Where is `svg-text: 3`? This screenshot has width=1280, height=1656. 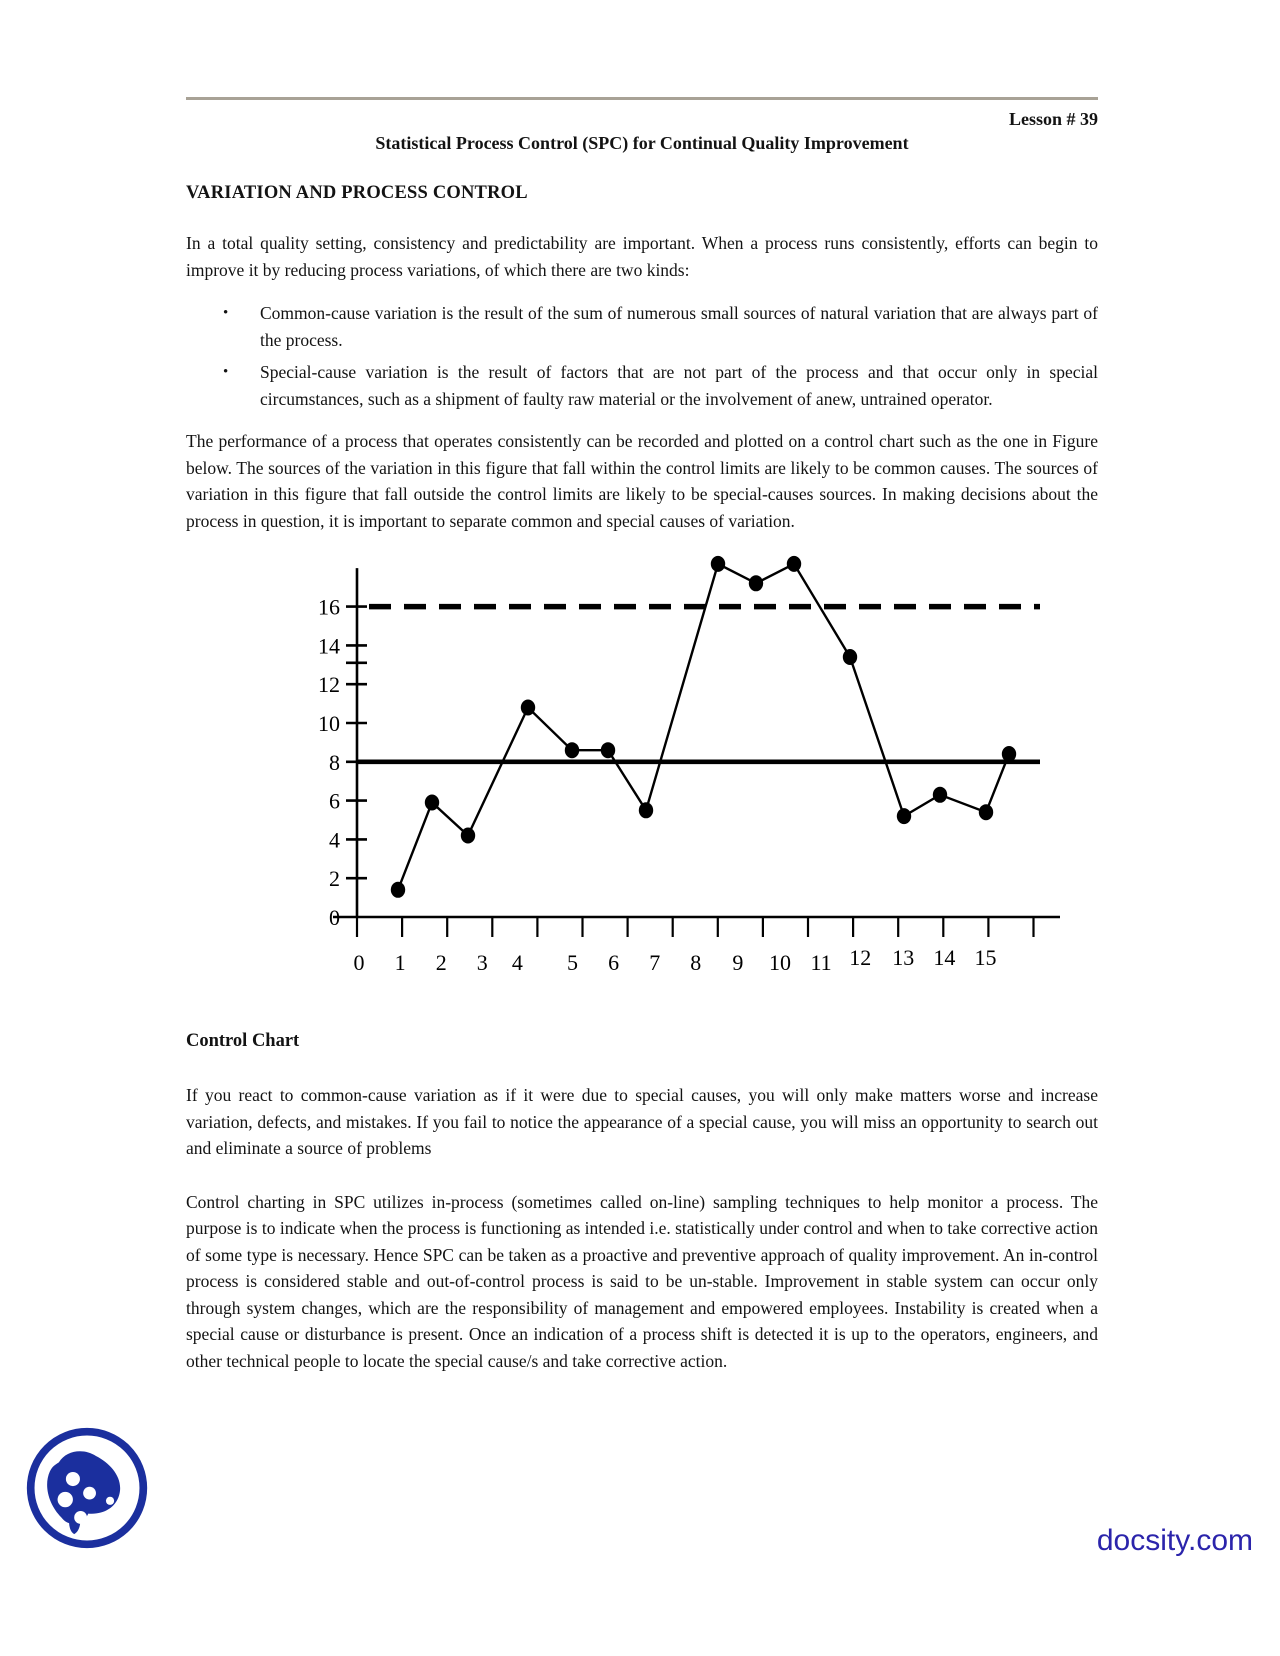 svg-text: 3 is located at coordinates (482, 962).